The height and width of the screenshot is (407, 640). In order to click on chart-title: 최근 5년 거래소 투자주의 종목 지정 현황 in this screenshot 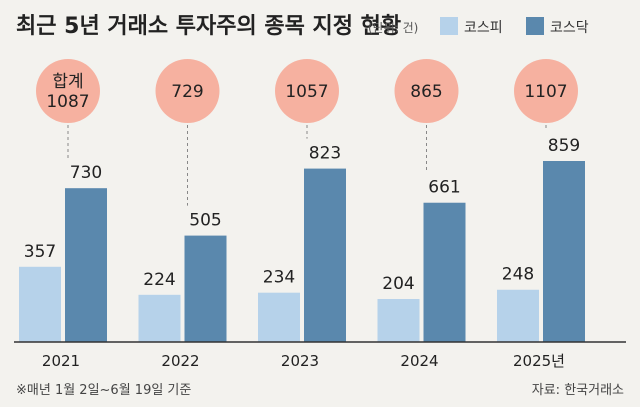, I will do `click(208, 26)`.